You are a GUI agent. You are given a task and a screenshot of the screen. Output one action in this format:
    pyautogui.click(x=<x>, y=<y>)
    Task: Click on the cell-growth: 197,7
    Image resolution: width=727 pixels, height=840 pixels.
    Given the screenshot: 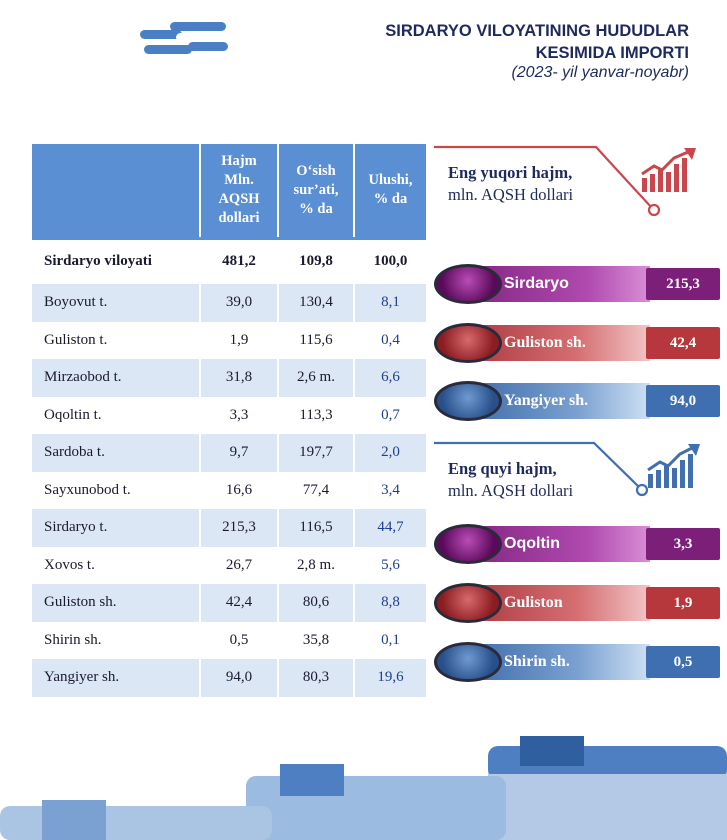 What is the action you would take?
    pyautogui.click(x=315, y=453)
    